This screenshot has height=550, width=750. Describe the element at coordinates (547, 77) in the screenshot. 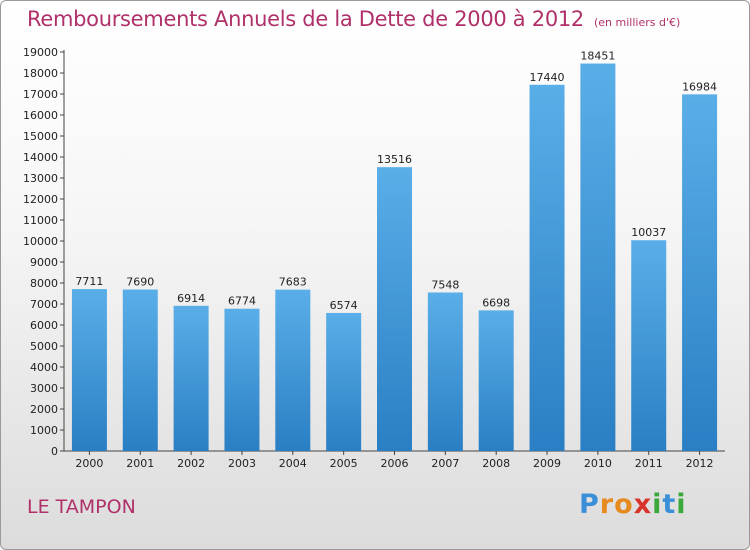

I see `bar-value-label: 17440` at that location.